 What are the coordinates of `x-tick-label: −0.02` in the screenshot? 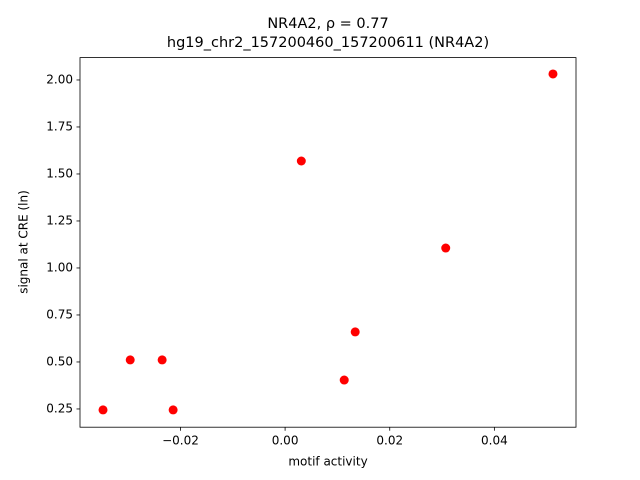 It's located at (180, 441).